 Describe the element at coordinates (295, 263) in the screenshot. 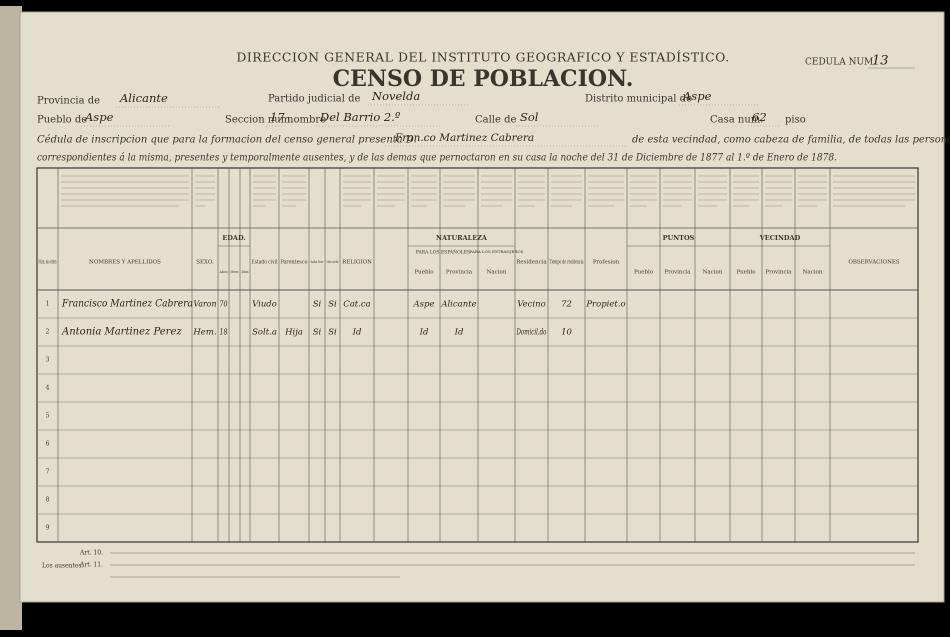

I see `column-header: Parentesco` at that location.